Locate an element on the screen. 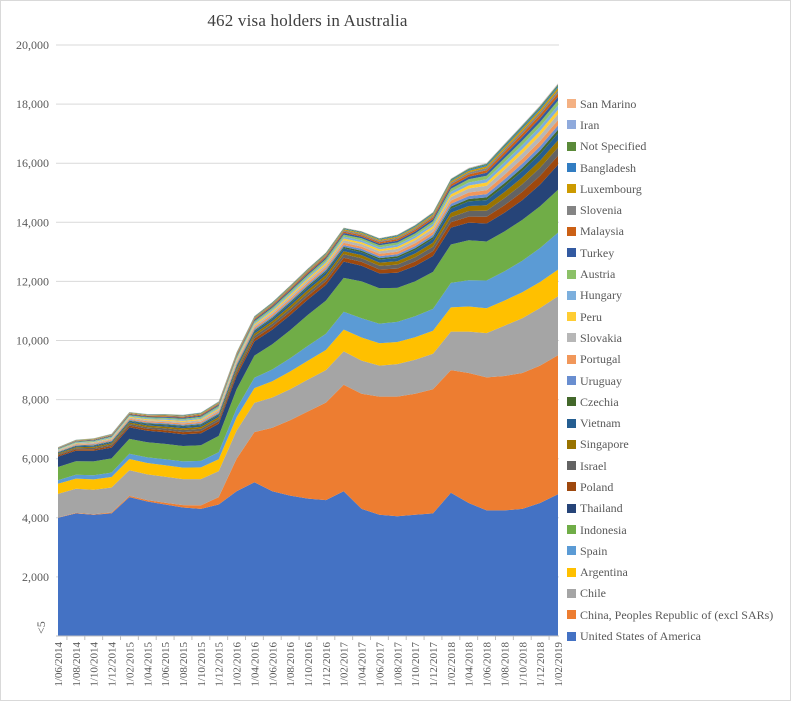 The width and height of the screenshot is (791, 701). legend-label: Turkey is located at coordinates (597, 252).